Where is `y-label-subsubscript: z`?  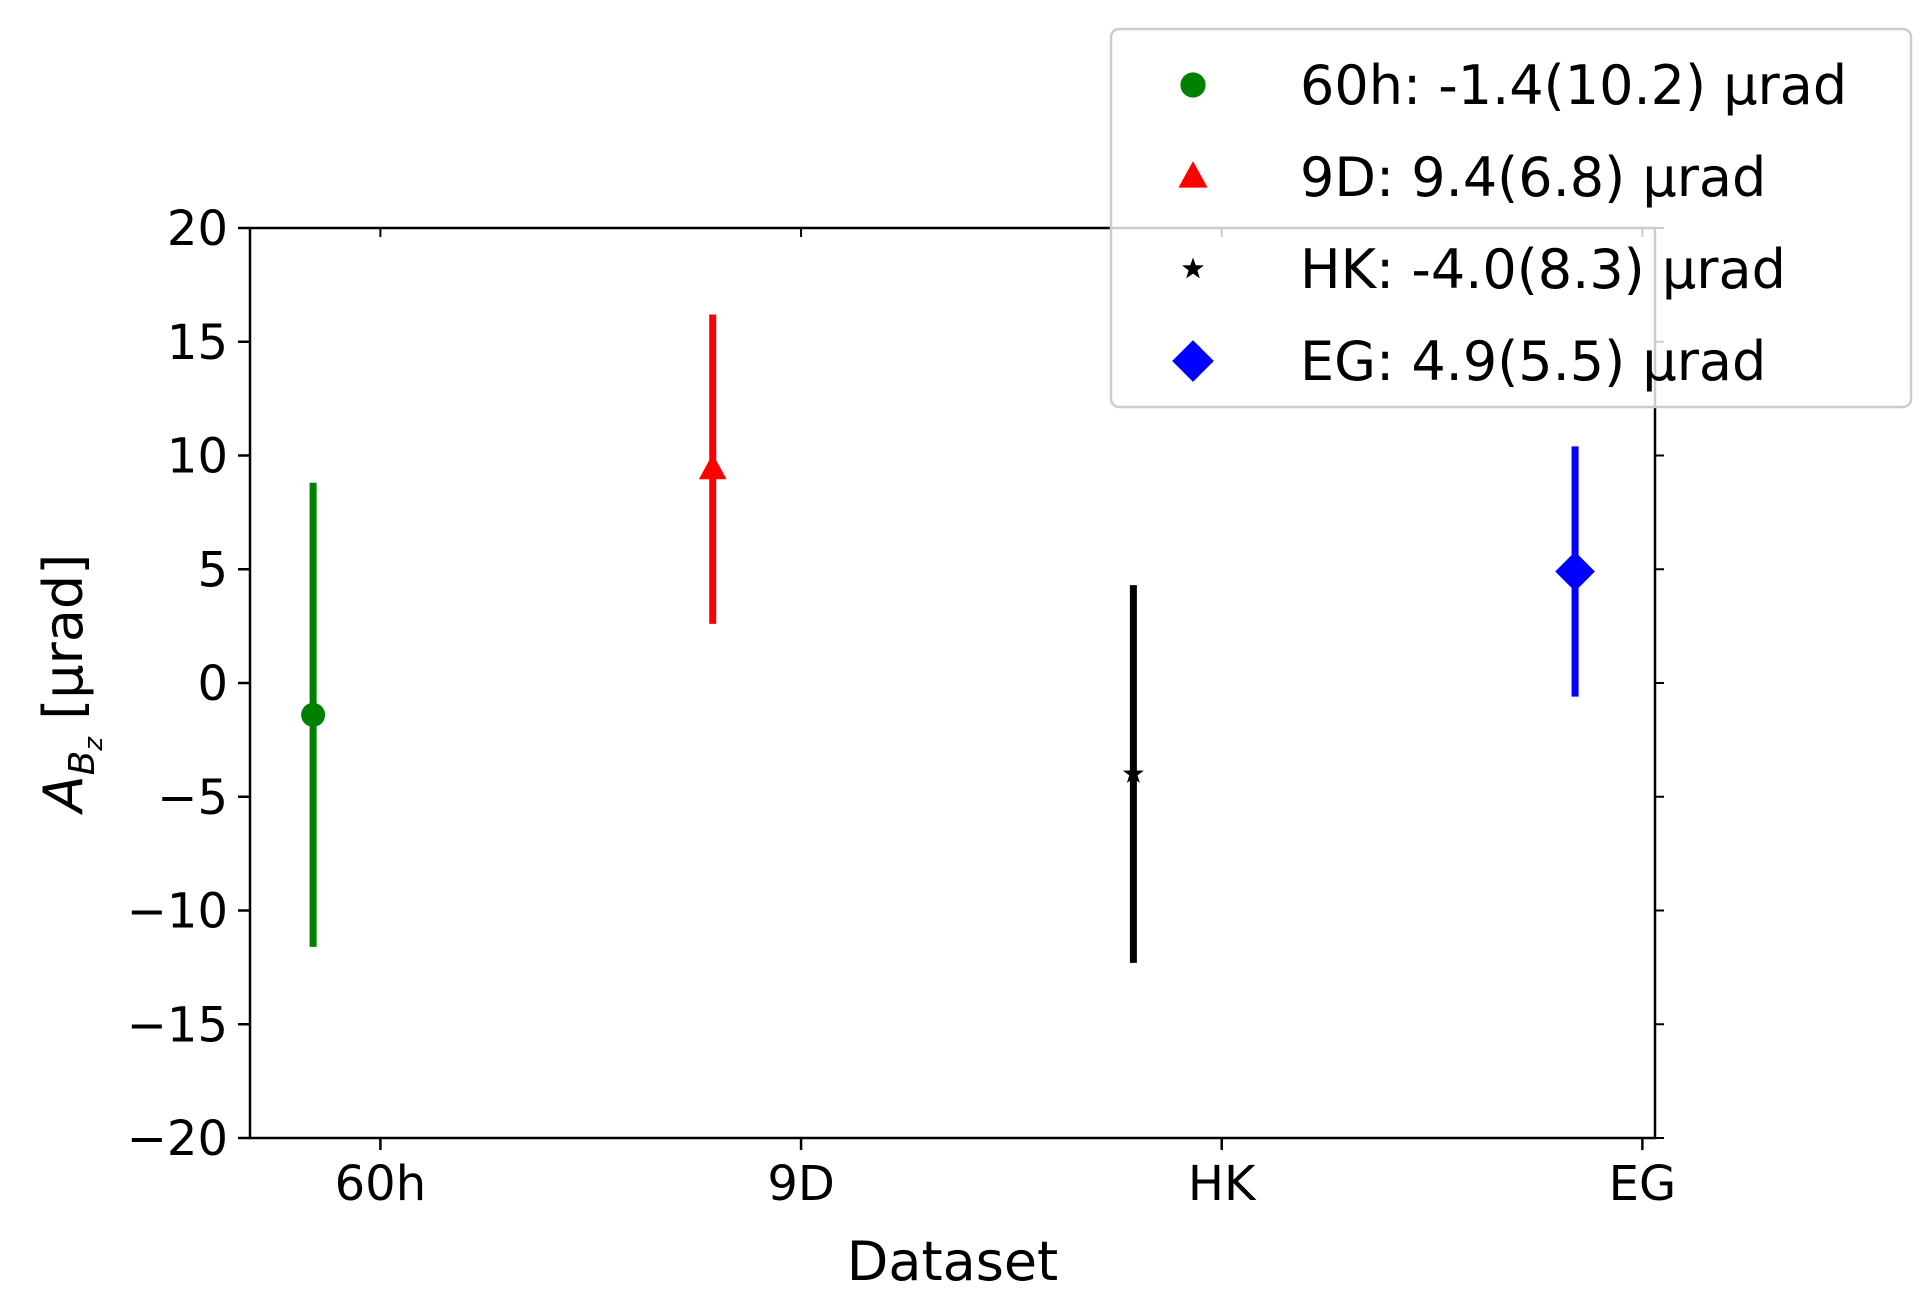 y-label-subsubscript: z is located at coordinates (94, 744).